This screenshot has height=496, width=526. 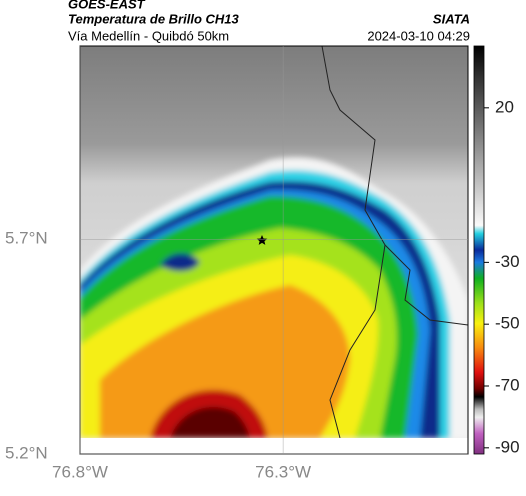 I want to click on colorbar, so click(x=479, y=250).